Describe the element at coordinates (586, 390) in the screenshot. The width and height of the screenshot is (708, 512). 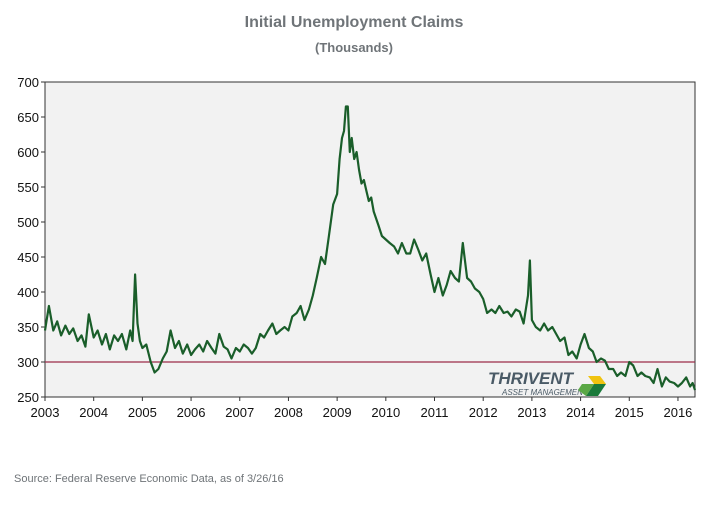
I see `logo-mark-left` at that location.